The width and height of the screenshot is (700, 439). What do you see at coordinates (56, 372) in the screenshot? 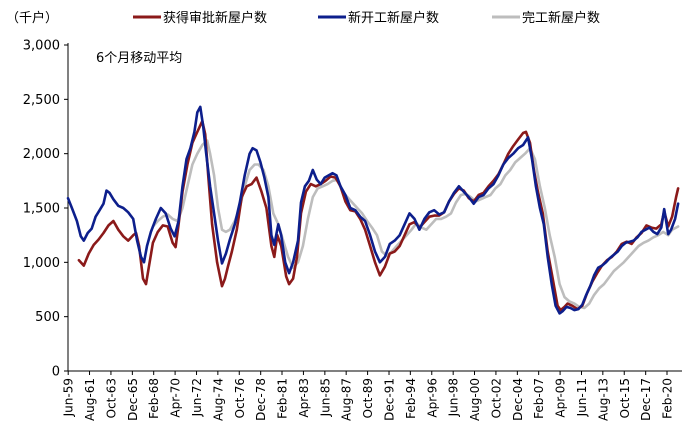
I see `y-tick-label: 0` at bounding box center [56, 372].